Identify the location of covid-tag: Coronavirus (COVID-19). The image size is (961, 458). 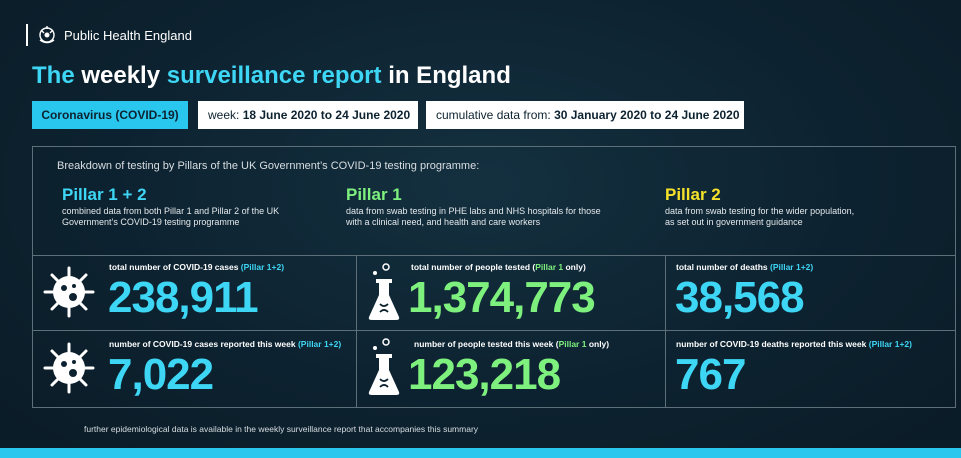
(110, 115).